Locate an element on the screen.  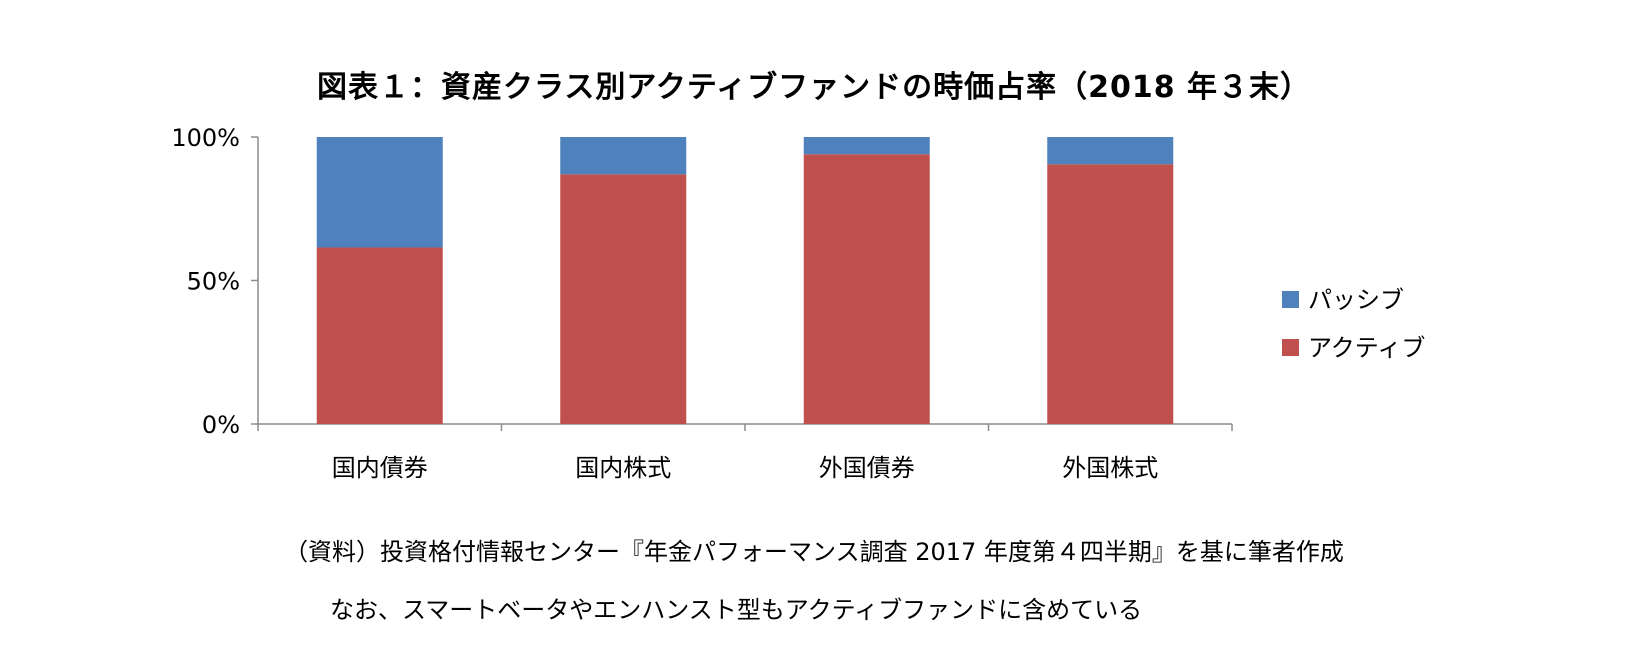
x-tick-label: 国内債券 is located at coordinates (380, 468).